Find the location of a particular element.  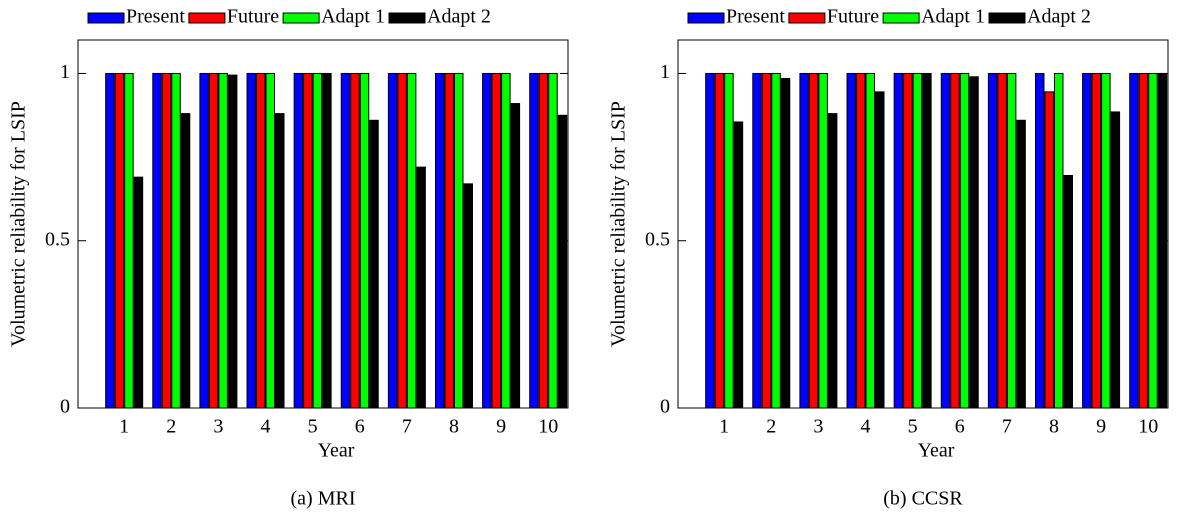

x-tick-label: 10 is located at coordinates (548, 427).